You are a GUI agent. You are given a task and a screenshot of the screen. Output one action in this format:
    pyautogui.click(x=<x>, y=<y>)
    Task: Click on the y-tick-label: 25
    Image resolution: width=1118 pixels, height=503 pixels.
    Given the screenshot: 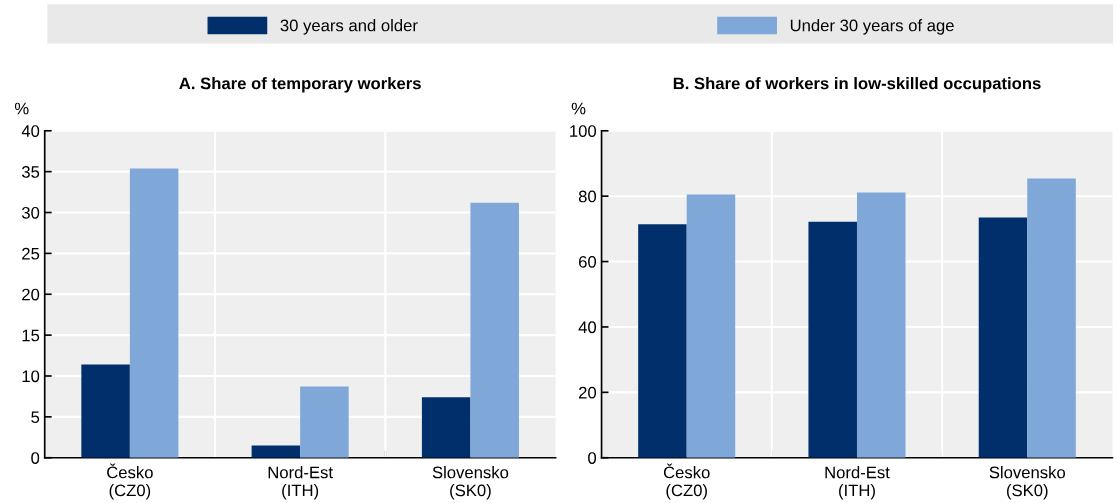 What is the action you would take?
    pyautogui.click(x=31, y=253)
    